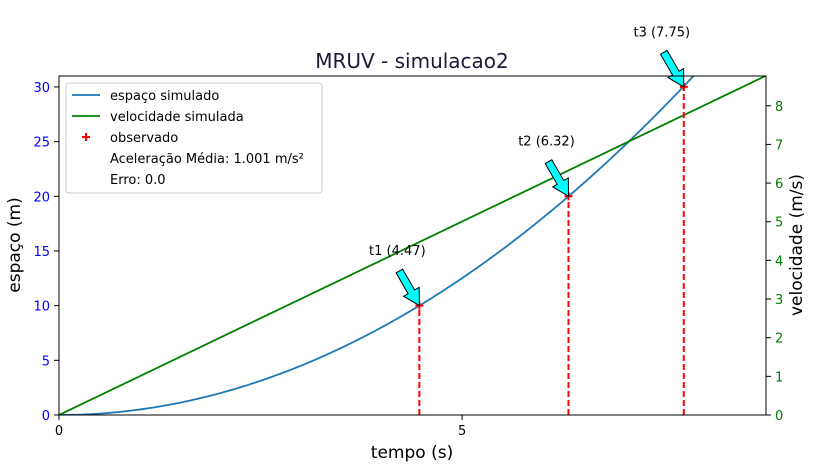 The width and height of the screenshot is (817, 474). What do you see at coordinates (779, 261) in the screenshot?
I see `y-right-tick-label-4: 4` at bounding box center [779, 261].